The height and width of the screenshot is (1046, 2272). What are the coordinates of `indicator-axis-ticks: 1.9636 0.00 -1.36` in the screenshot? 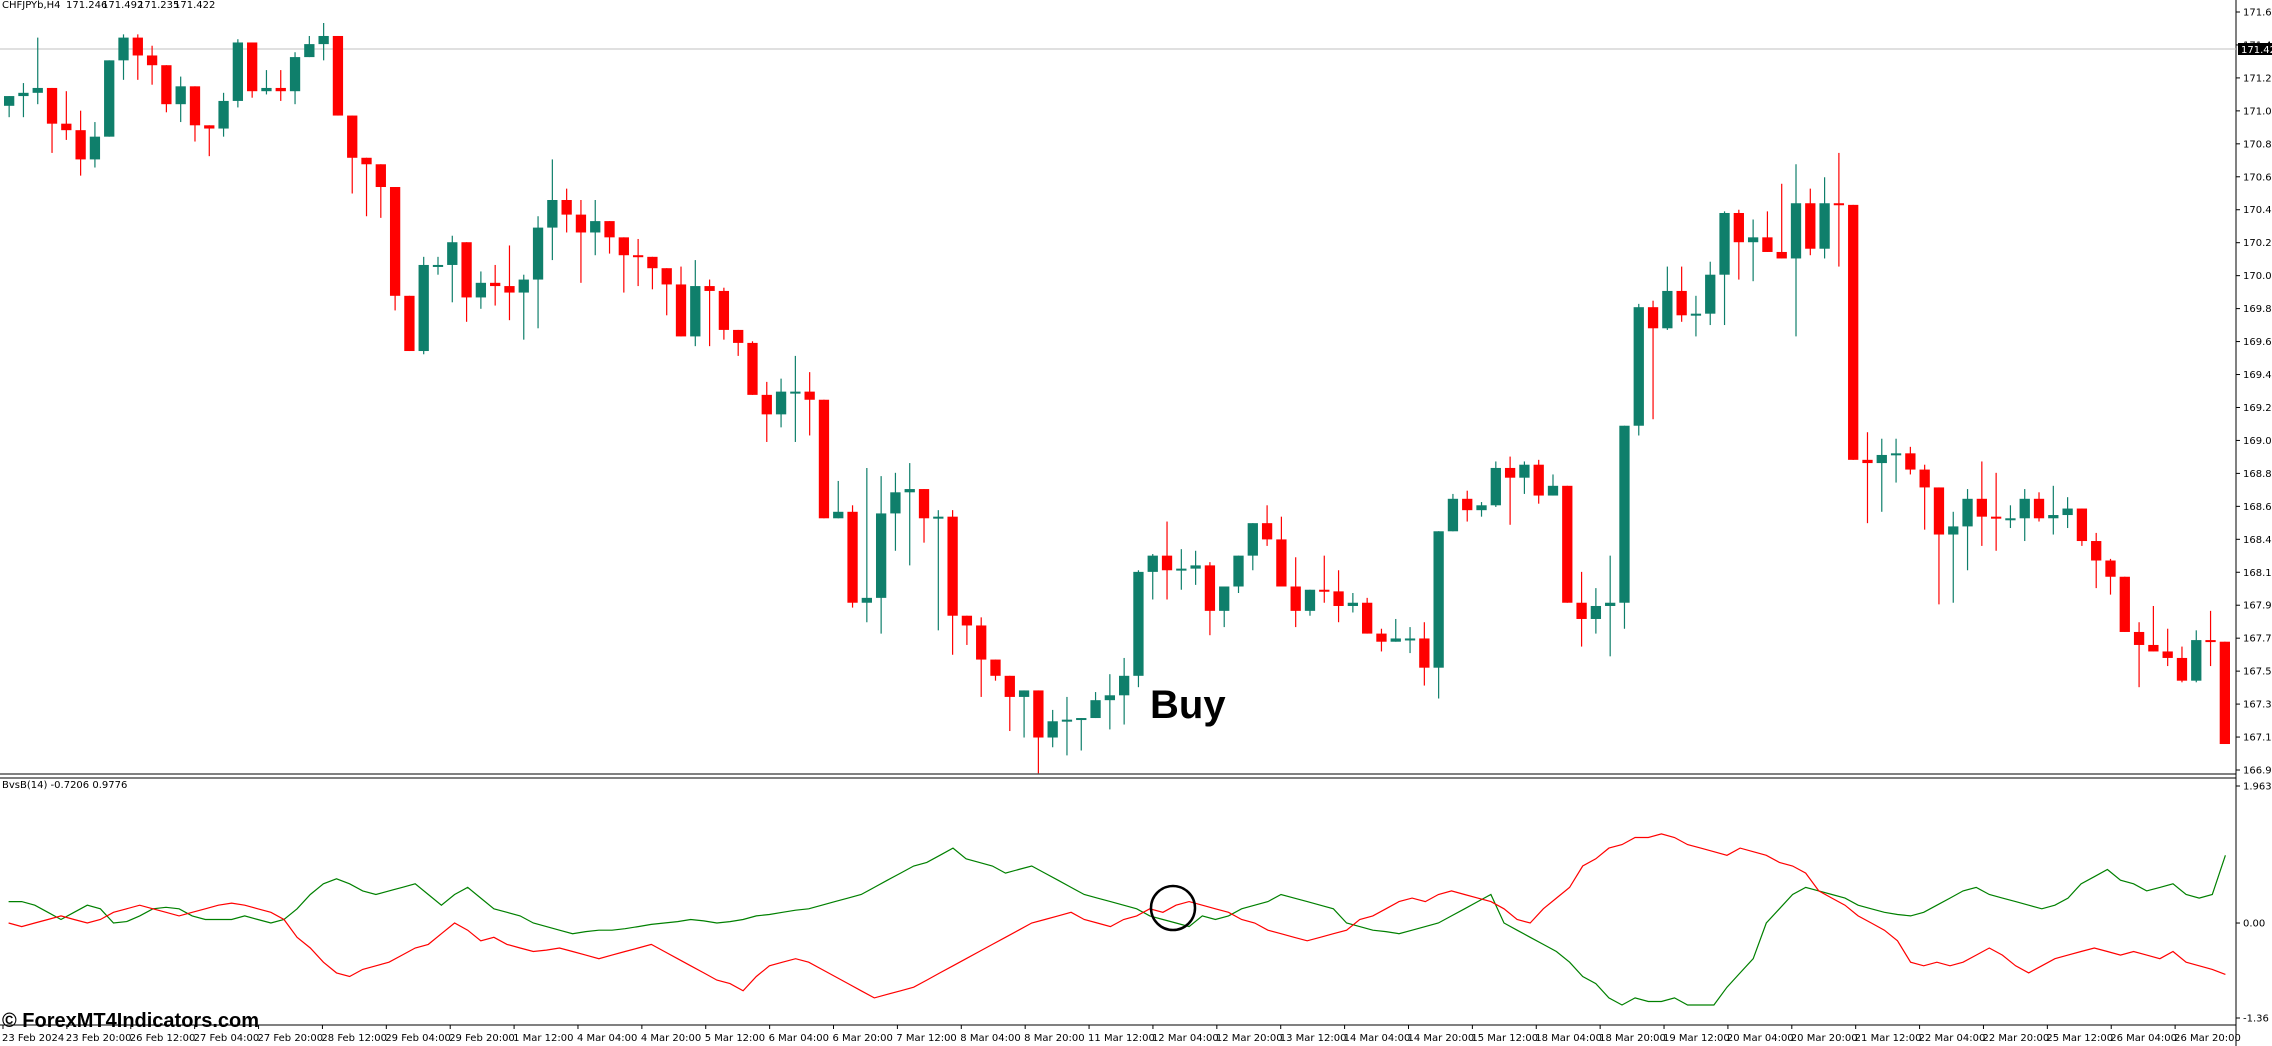 It's located at (2254, 903).